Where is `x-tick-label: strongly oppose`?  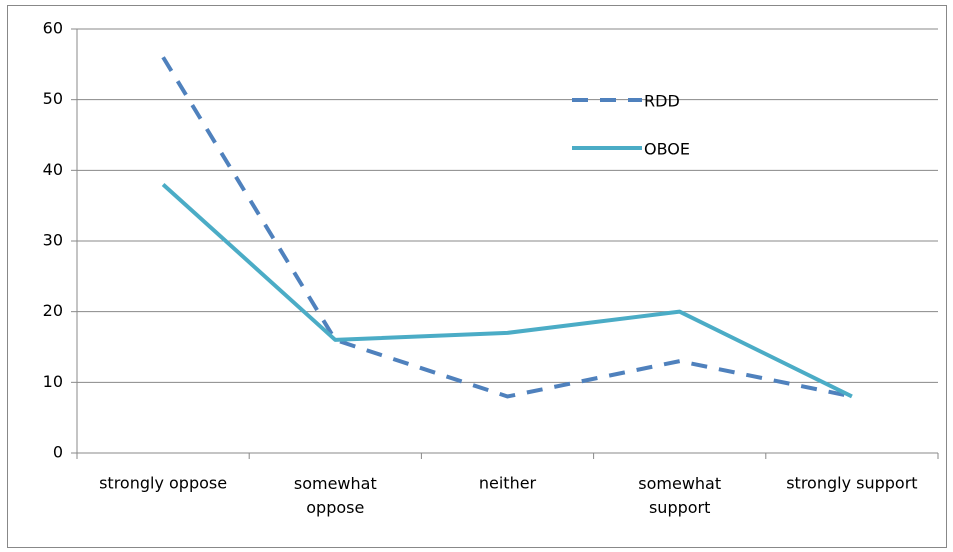 x-tick-label: strongly oppose is located at coordinates (163, 483).